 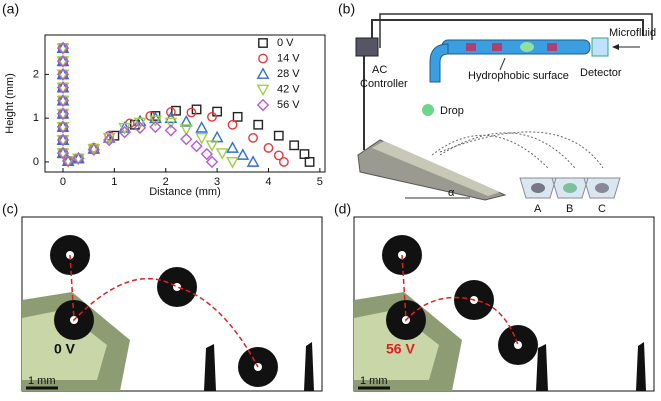 I want to click on panel-label: (d), so click(x=342, y=209).